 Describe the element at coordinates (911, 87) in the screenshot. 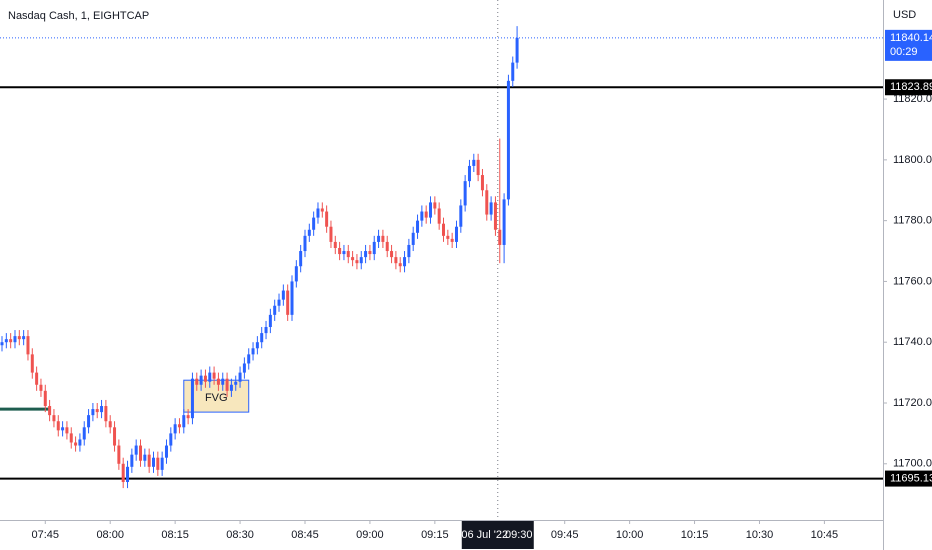

I see `level-label: 11823.89` at that location.